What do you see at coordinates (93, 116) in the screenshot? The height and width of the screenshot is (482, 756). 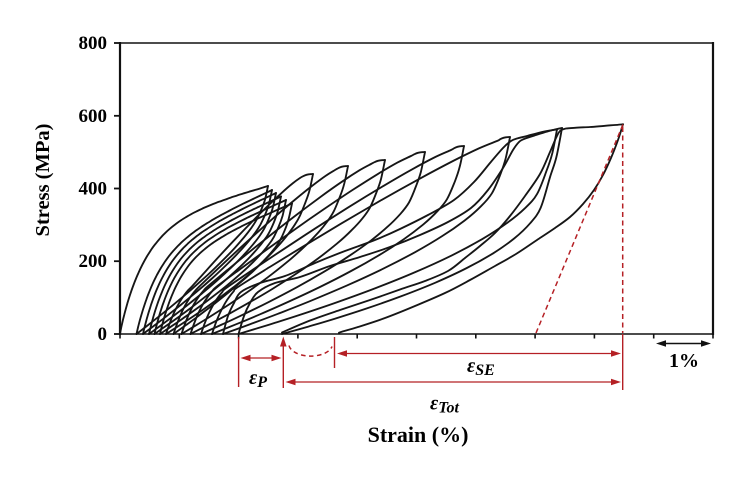 I see `svg-text: 600` at bounding box center [93, 116].